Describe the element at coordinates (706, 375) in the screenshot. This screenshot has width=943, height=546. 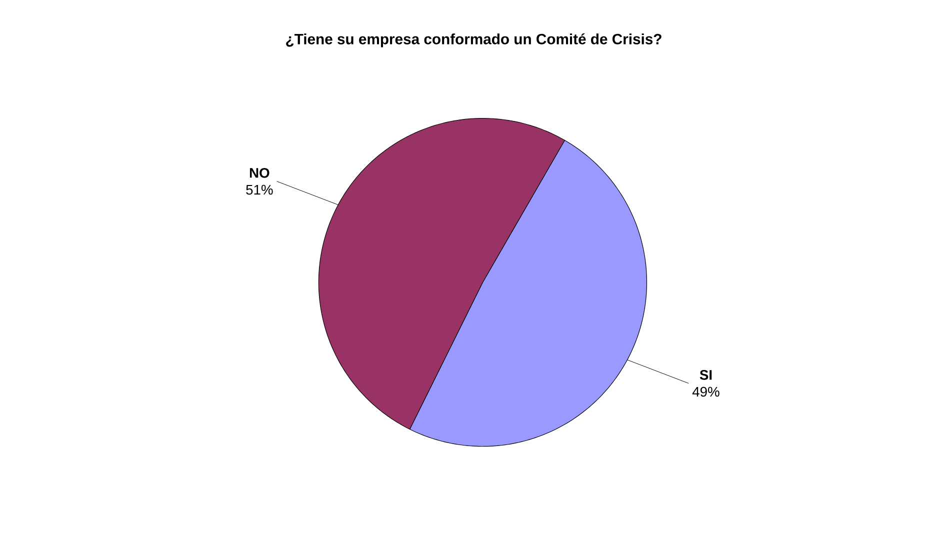
I see `slice-label: SI` at that location.